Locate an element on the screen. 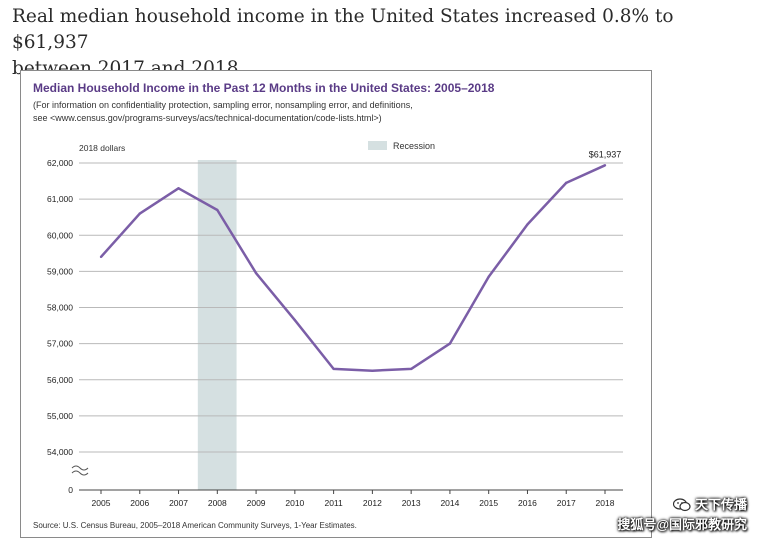 Image resolution: width=761 pixels, height=543 pixels. y-axis-label: 2018 dollars is located at coordinates (102, 148).